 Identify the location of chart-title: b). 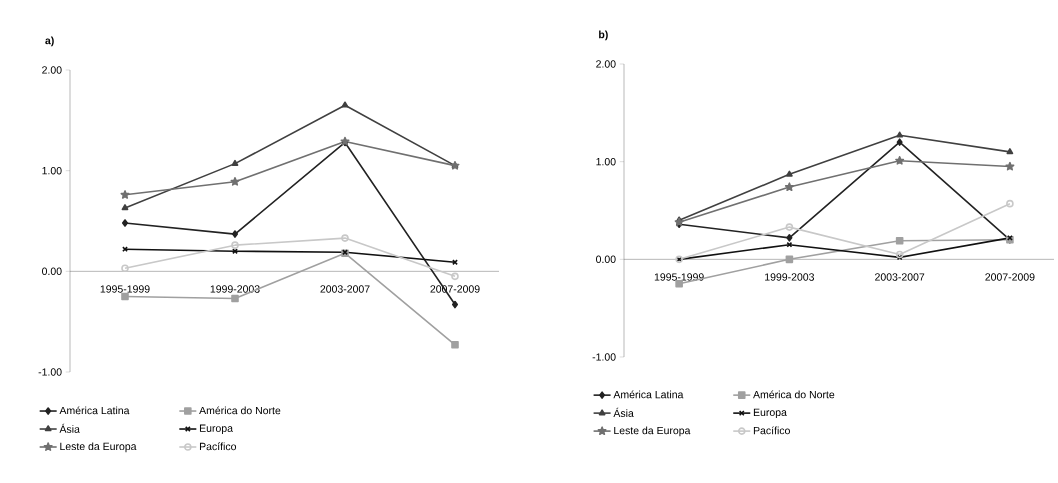
(603, 35).